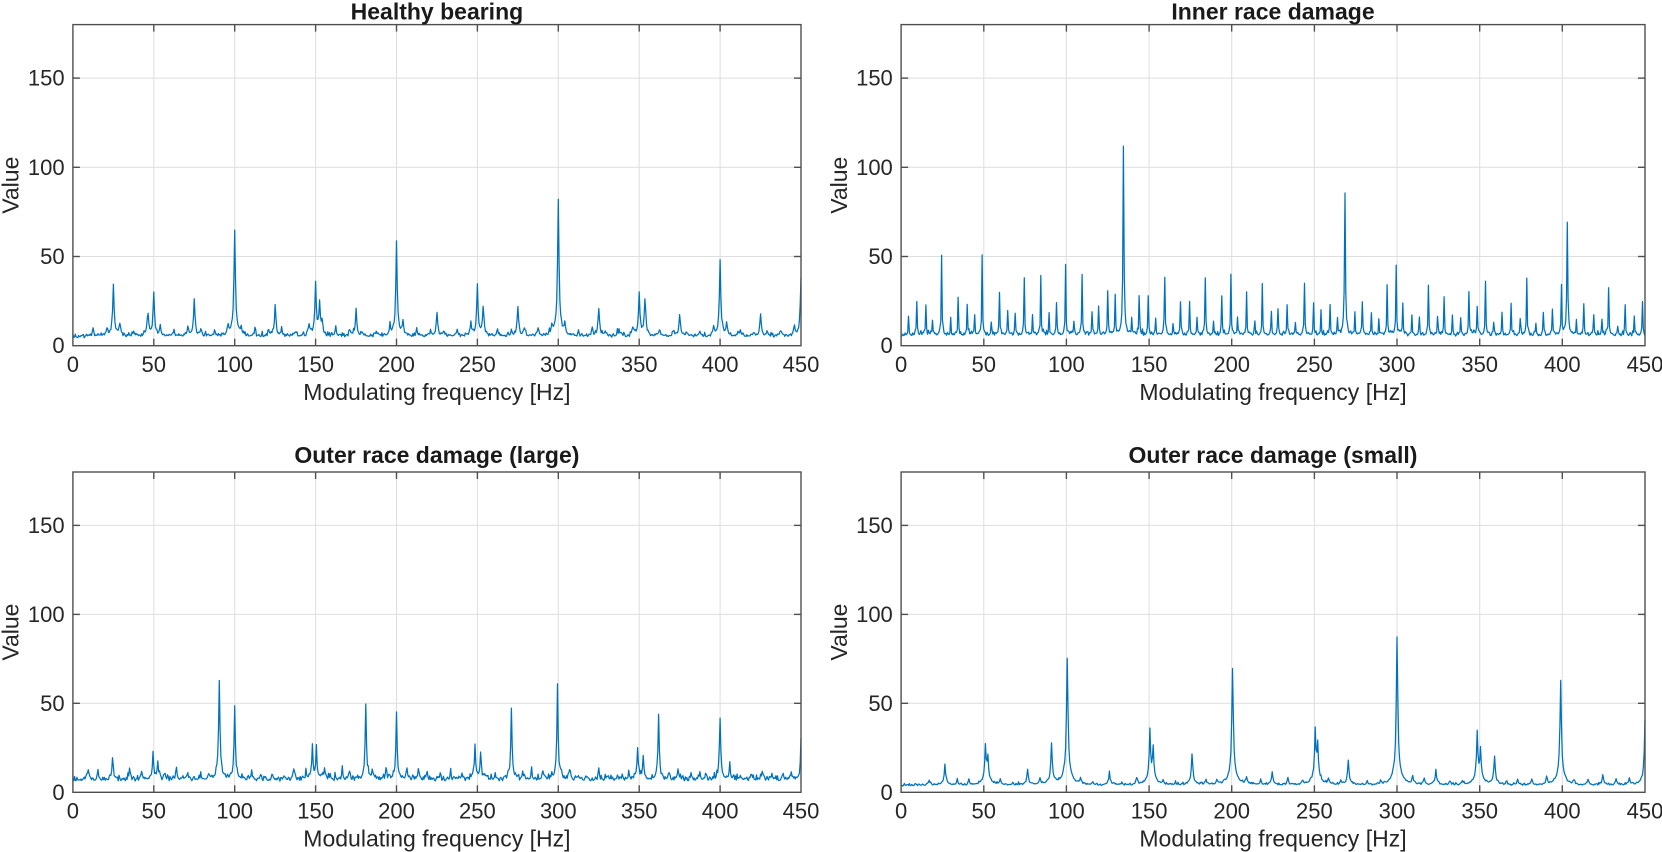  Describe the element at coordinates (1273, 455) in the screenshot. I see `svg-text: Outer race damage (small)` at that location.